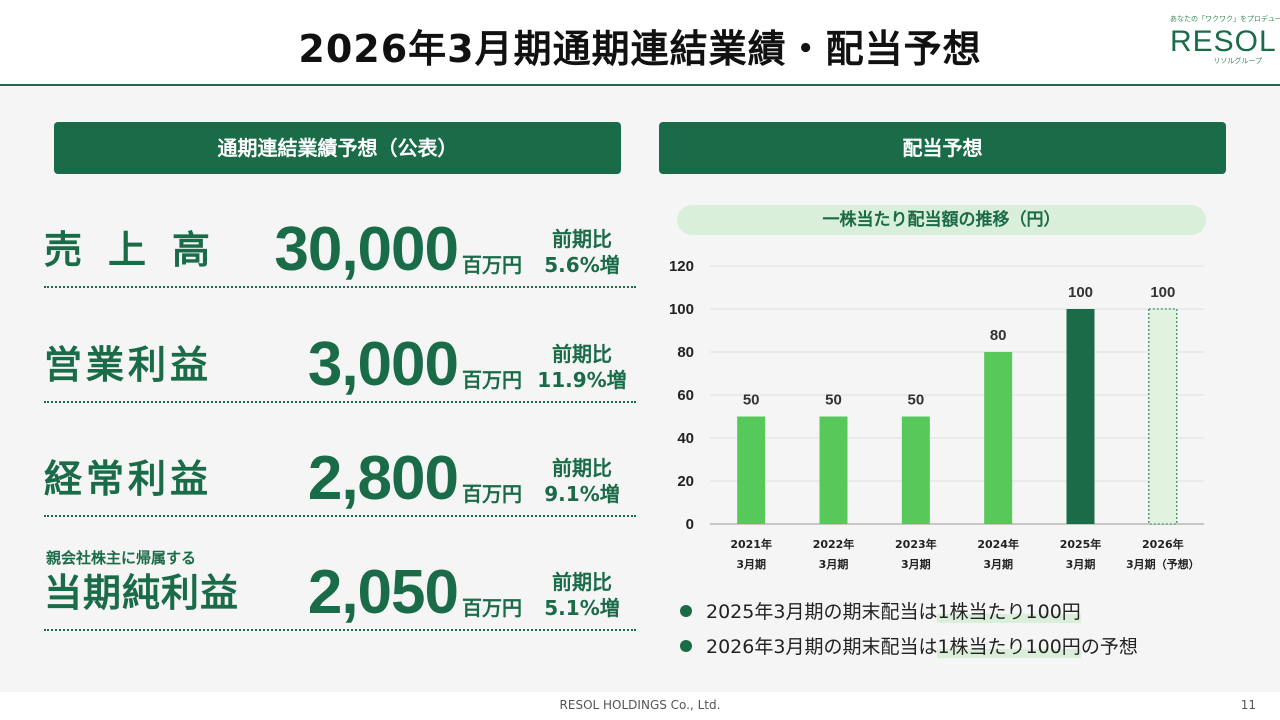  Describe the element at coordinates (366, 249) in the screenshot. I see `metric-value: 30,000` at that location.